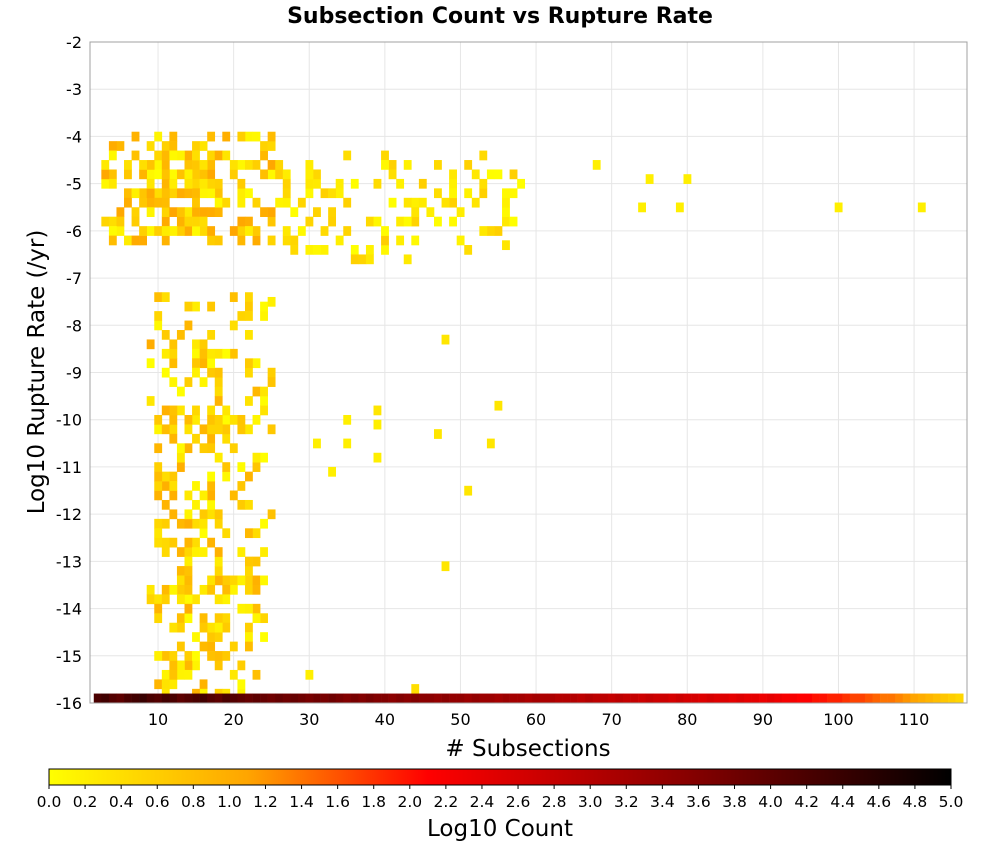 This screenshot has width=1000, height=850. I want to click on x-tick-label: 20, so click(233, 719).